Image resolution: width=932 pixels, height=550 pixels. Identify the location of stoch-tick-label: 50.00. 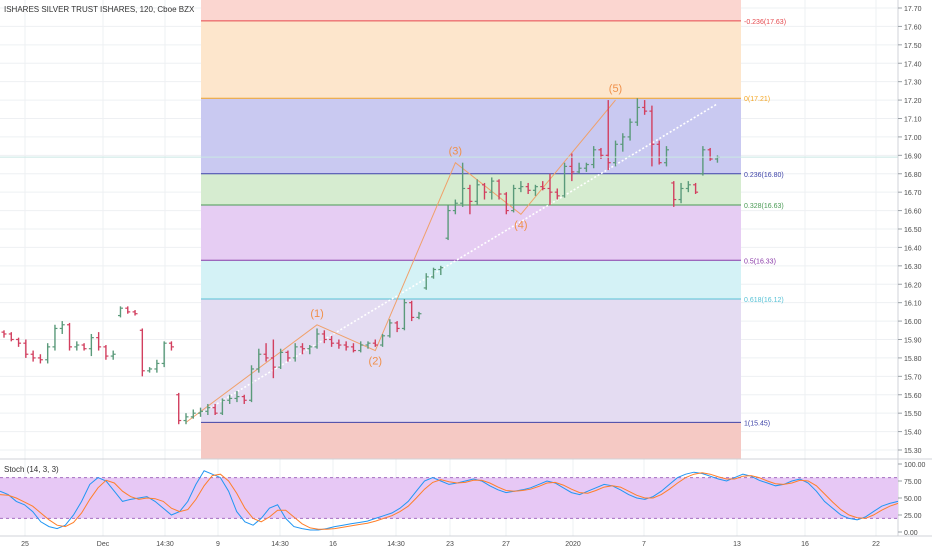
(913, 499).